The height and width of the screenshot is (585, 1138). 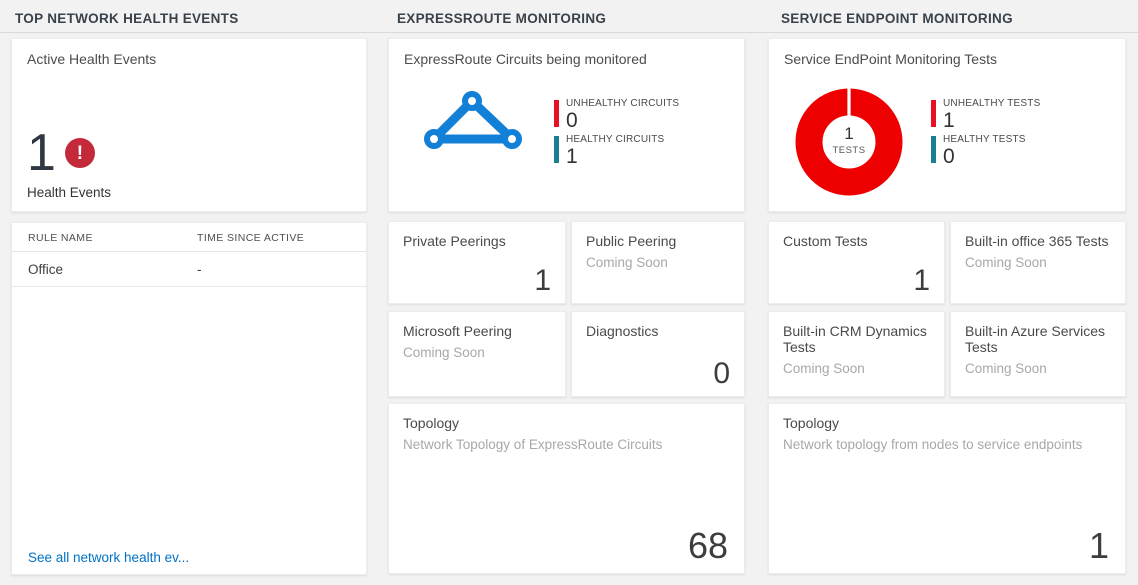 What do you see at coordinates (623, 103) in the screenshot?
I see `unhealthy-circuits-label: UNHEALTHY CIRCUITS` at bounding box center [623, 103].